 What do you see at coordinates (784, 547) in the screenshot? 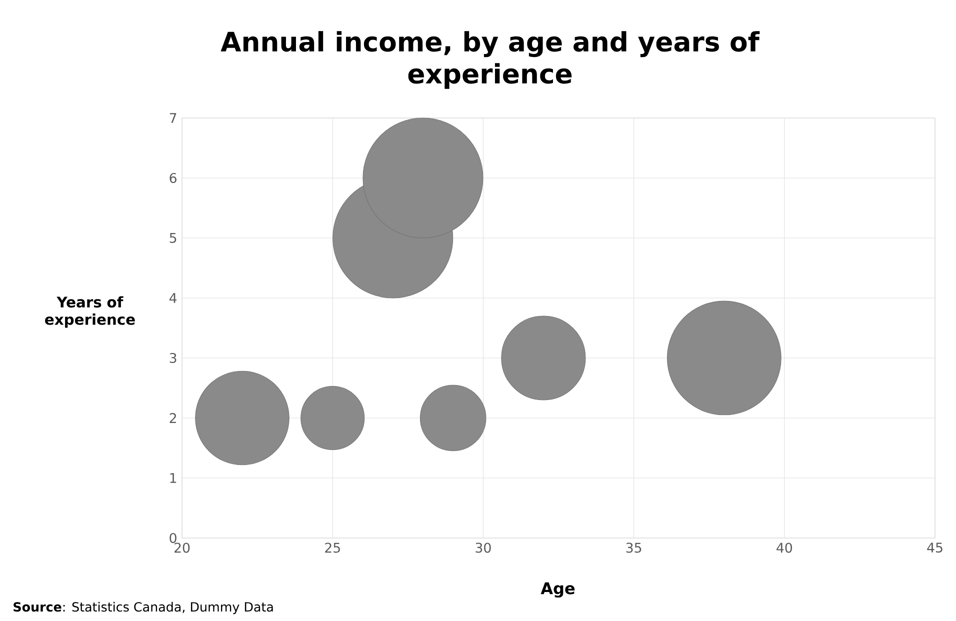
I see `x-tick-label: 40` at bounding box center [784, 547].